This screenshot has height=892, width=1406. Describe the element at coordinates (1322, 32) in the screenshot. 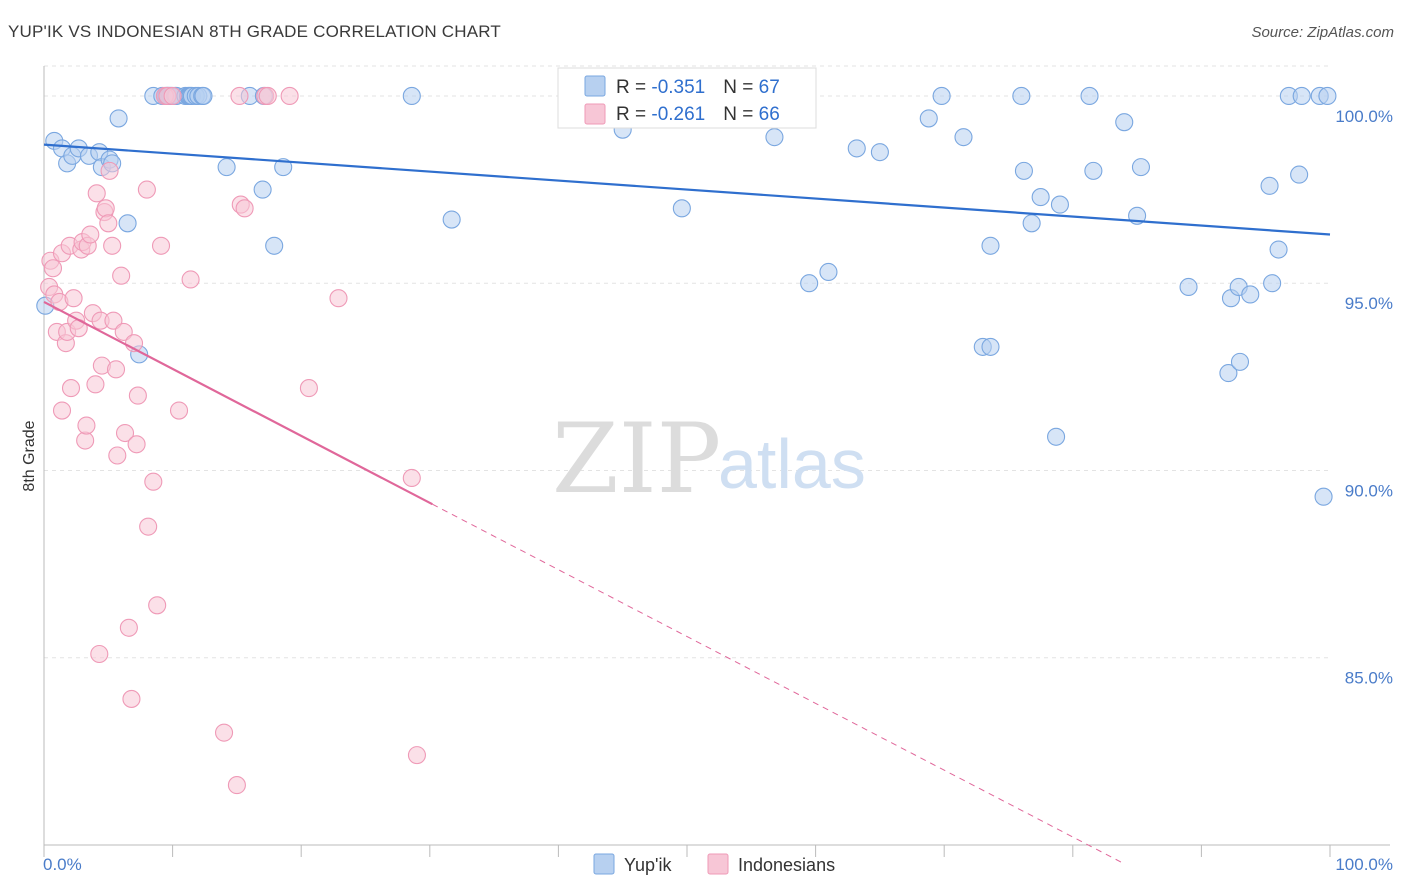

I see `chart-source: Source: ZipAtlas.com` at that location.